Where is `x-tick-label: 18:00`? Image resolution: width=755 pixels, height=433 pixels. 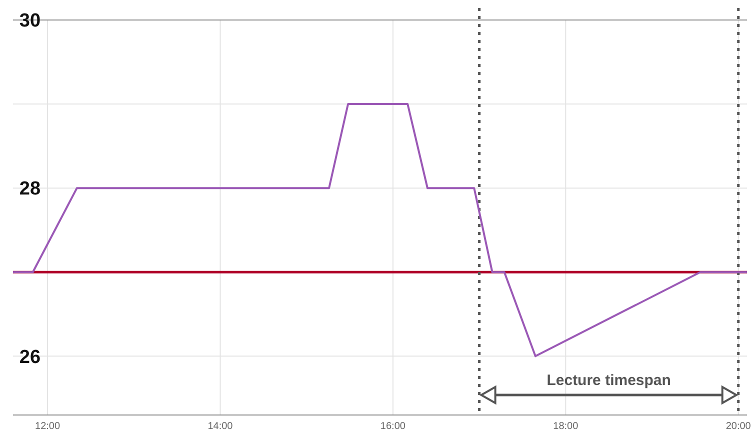
x-tick-label: 18:00 is located at coordinates (566, 426).